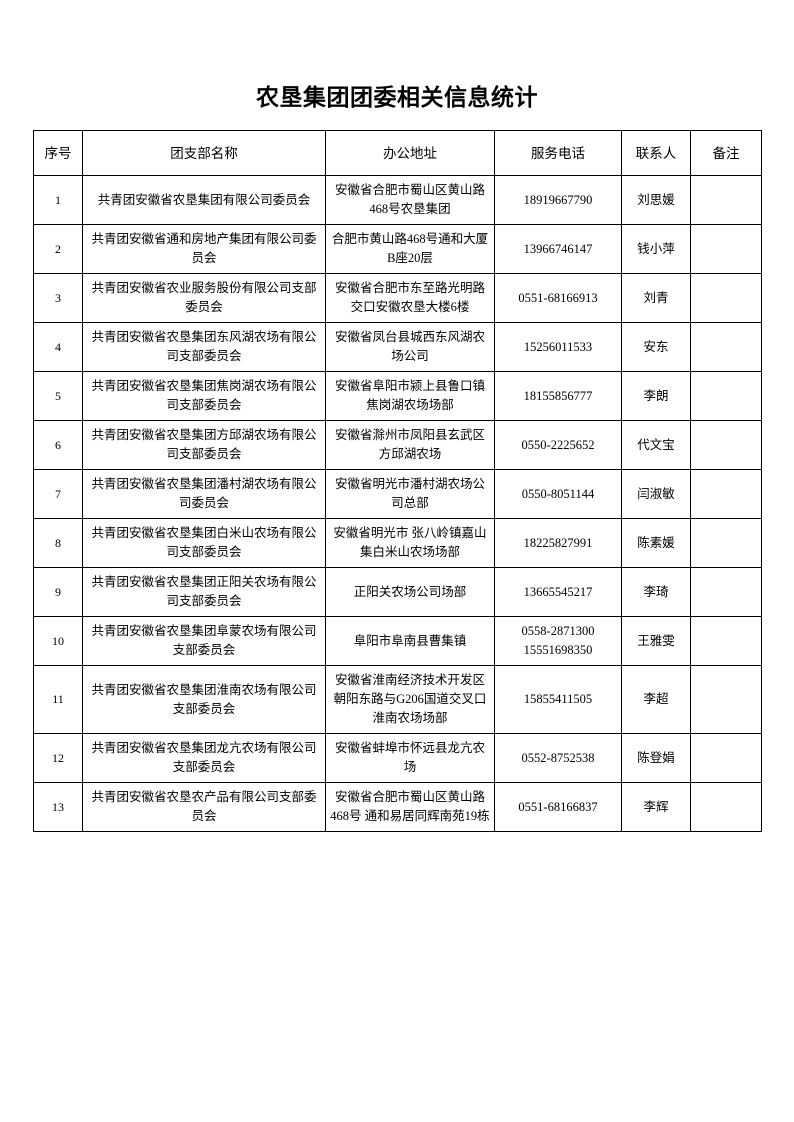 Image resolution: width=794 pixels, height=1122 pixels. Describe the element at coordinates (656, 758) in the screenshot. I see `row-contact: 陈登娟` at that location.